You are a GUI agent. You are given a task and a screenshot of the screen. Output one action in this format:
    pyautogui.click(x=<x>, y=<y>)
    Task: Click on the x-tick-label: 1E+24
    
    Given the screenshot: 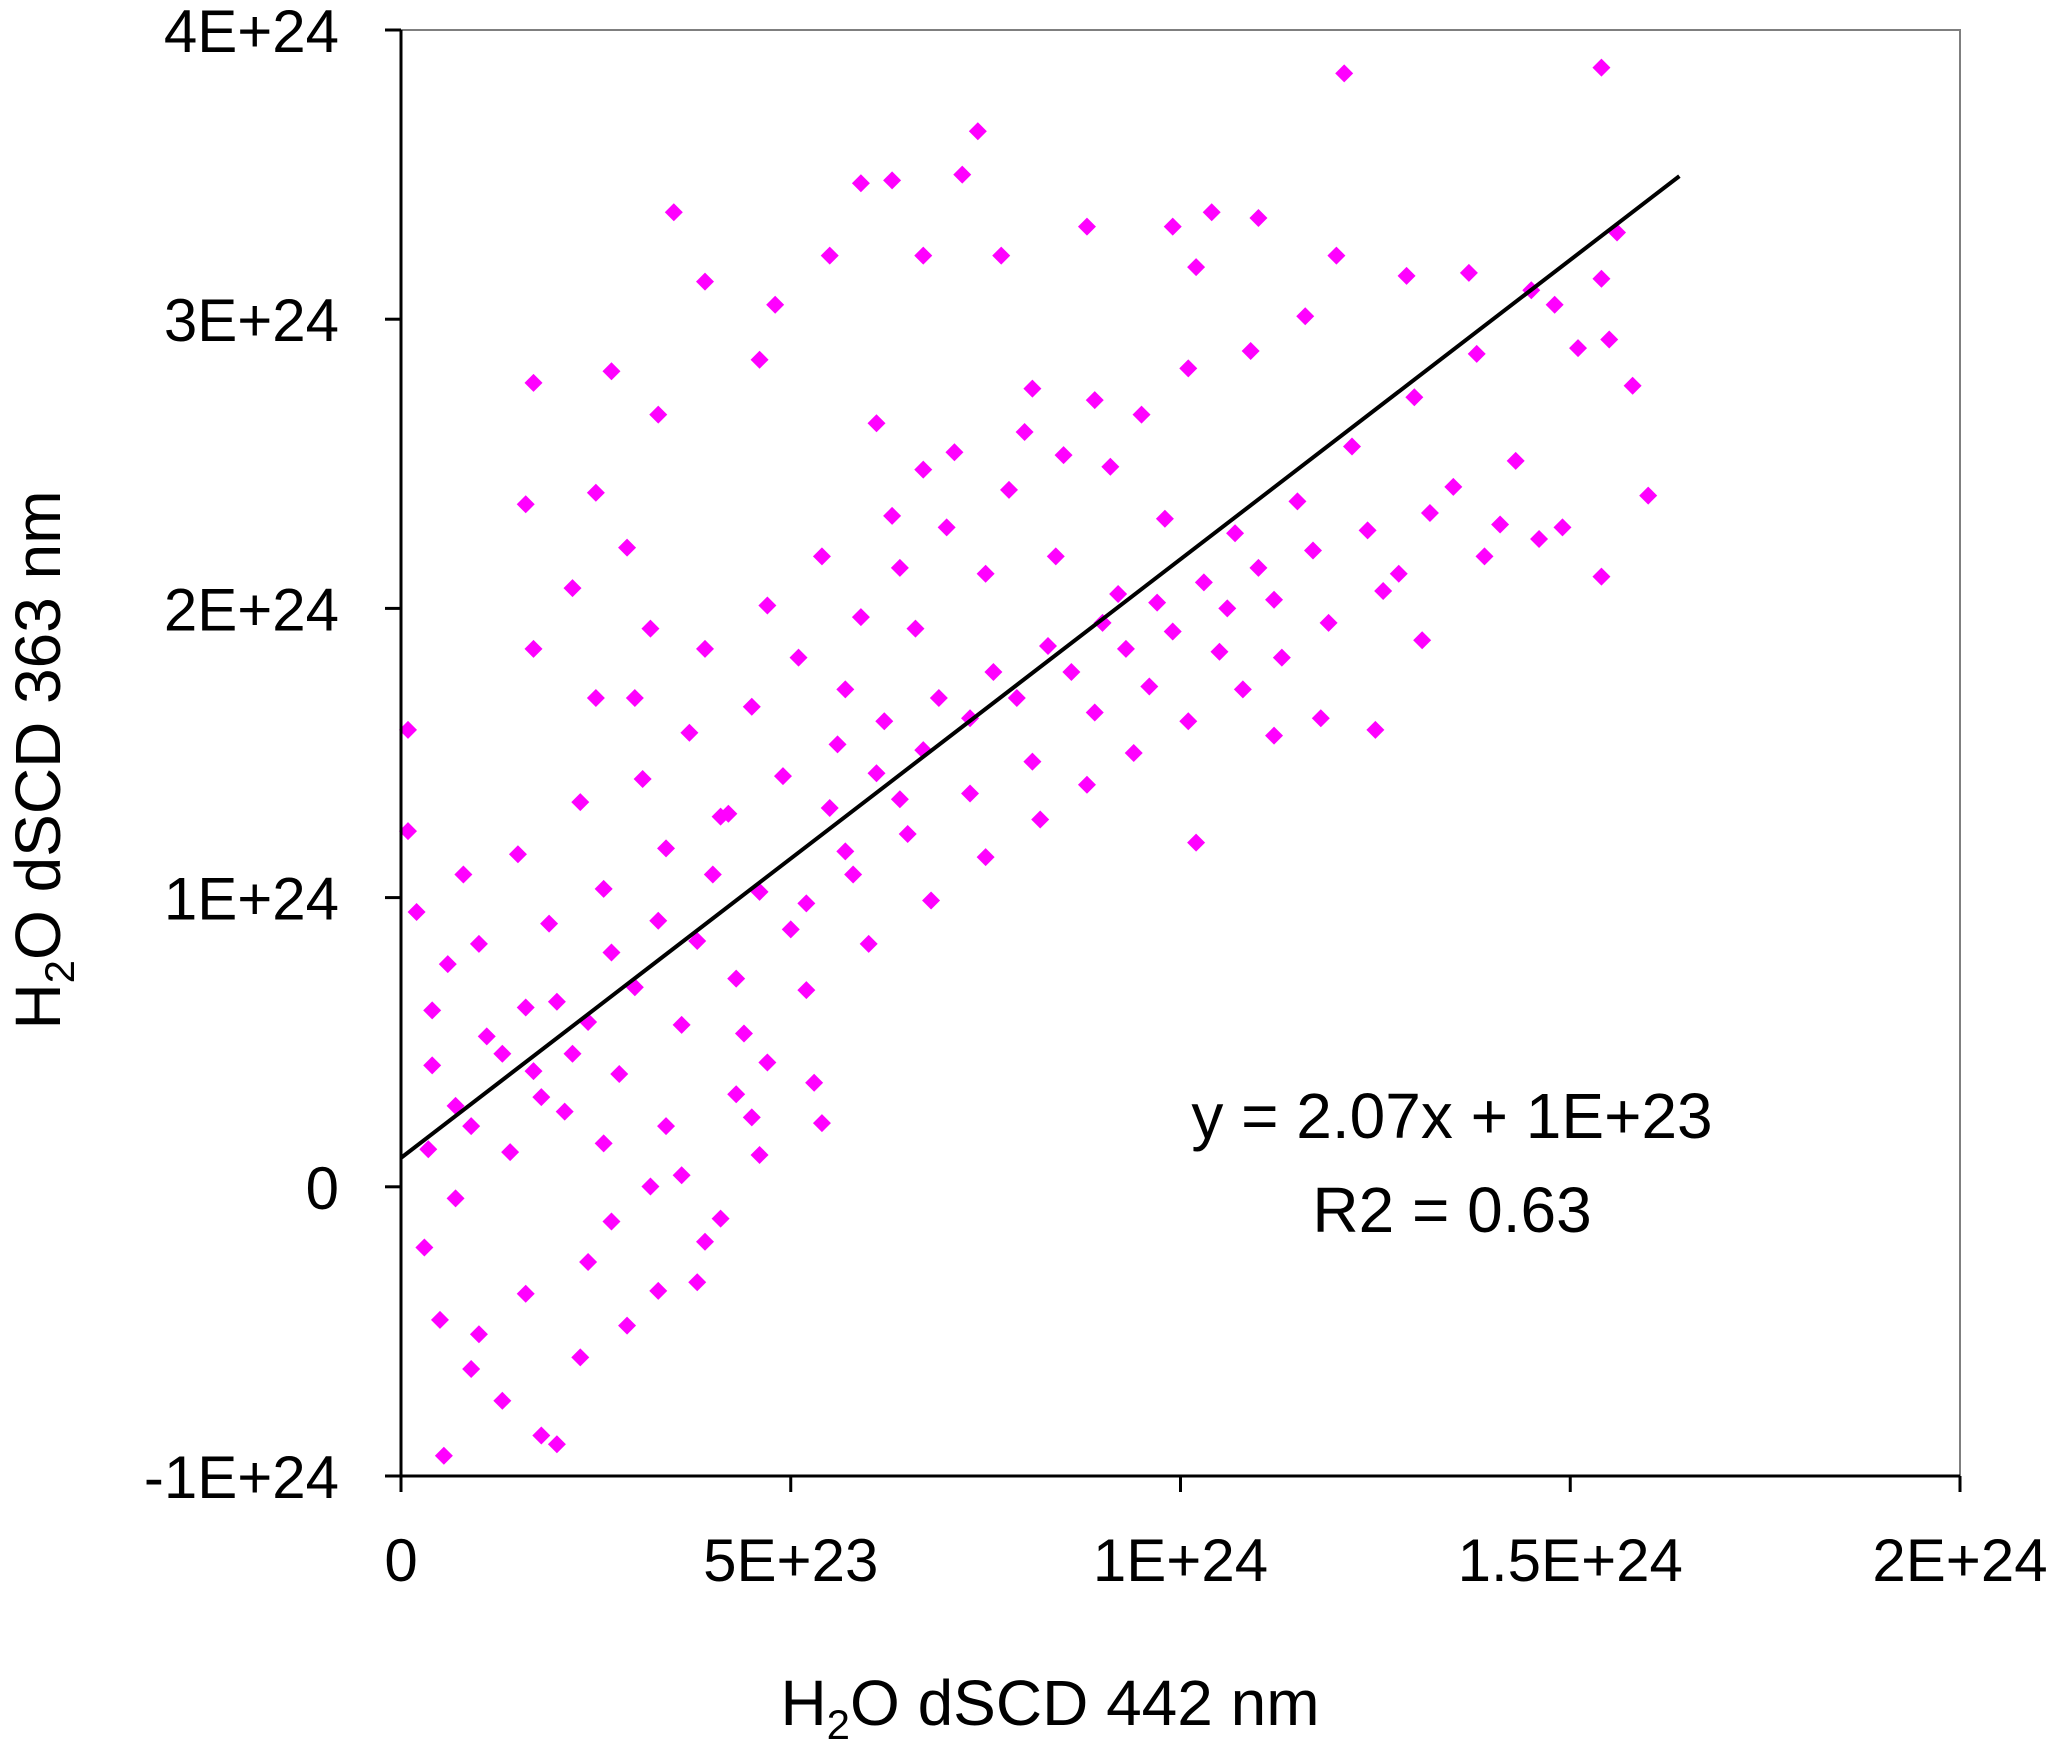 What is the action you would take?
    pyautogui.click(x=1180, y=1560)
    